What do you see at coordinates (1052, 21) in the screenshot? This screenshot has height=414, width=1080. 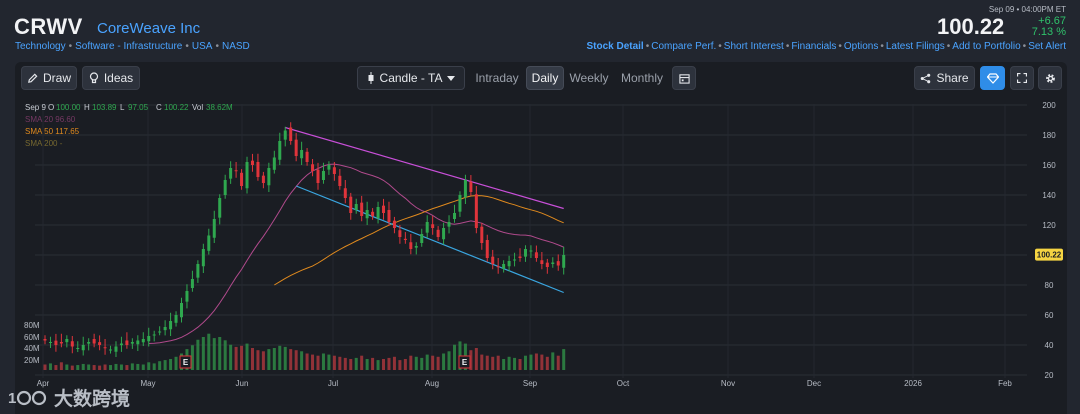 I see `change-absolute: +6.67` at bounding box center [1052, 21].